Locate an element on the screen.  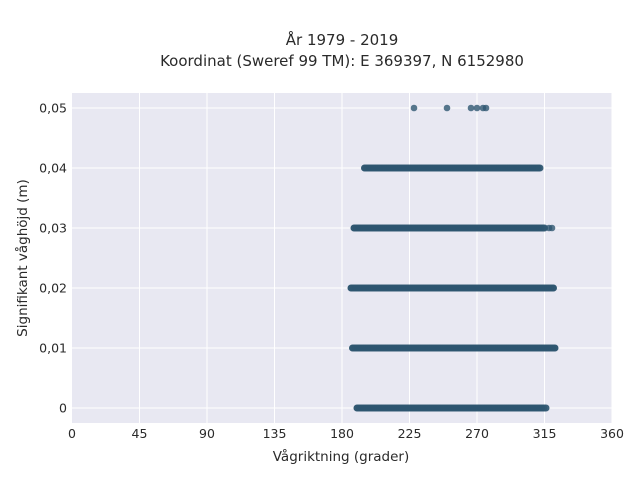
x-tick-label: 360 is located at coordinates (612, 433).